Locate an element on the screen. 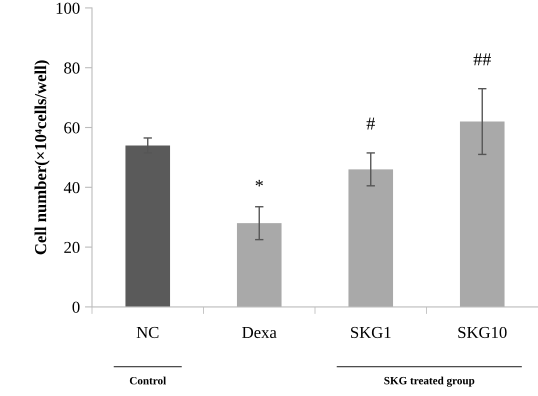  annotation: # is located at coordinates (370, 124).